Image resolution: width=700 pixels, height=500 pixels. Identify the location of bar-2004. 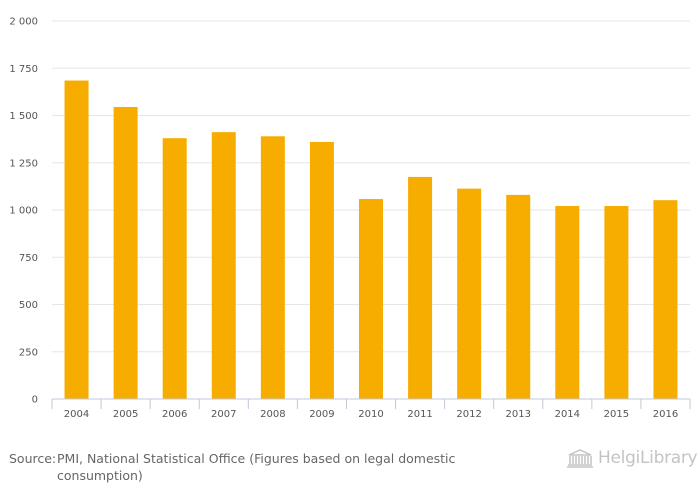
(76, 239).